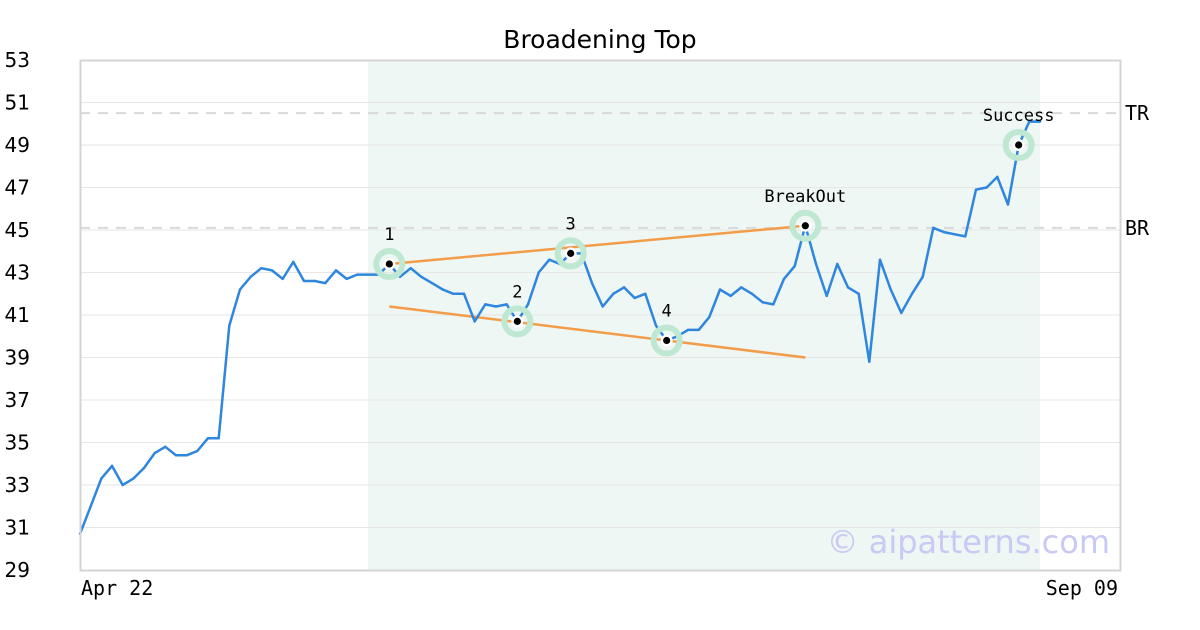 The height and width of the screenshot is (630, 1200). I want to click on x-axis-ticks: Apr 22 Sep 09, so click(599, 588).